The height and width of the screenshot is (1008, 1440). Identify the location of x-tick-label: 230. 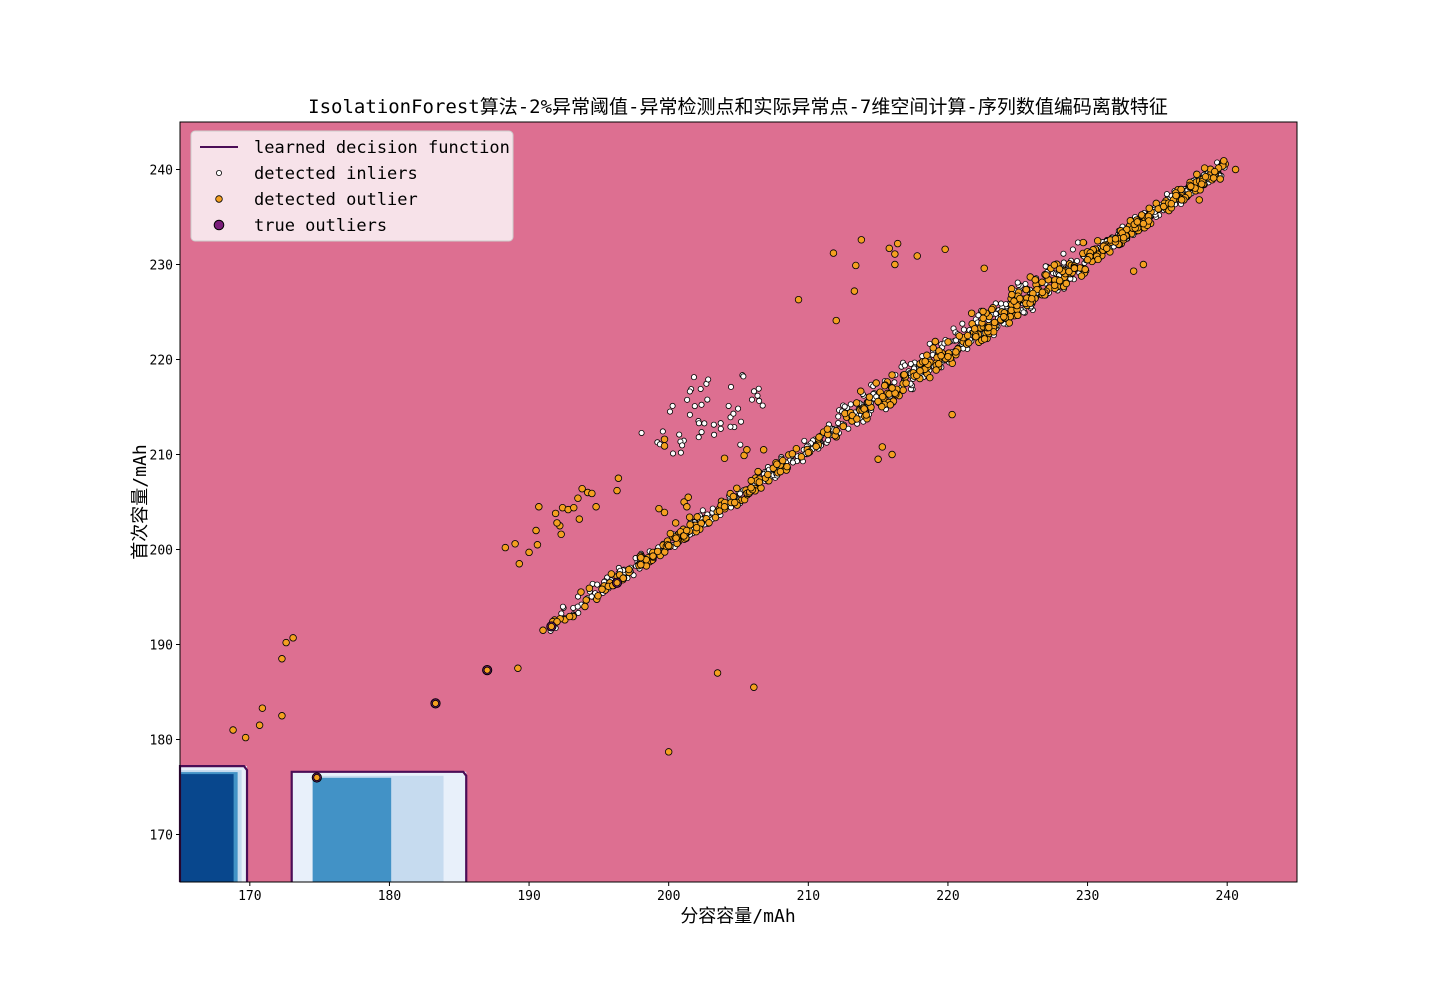
(1087, 896).